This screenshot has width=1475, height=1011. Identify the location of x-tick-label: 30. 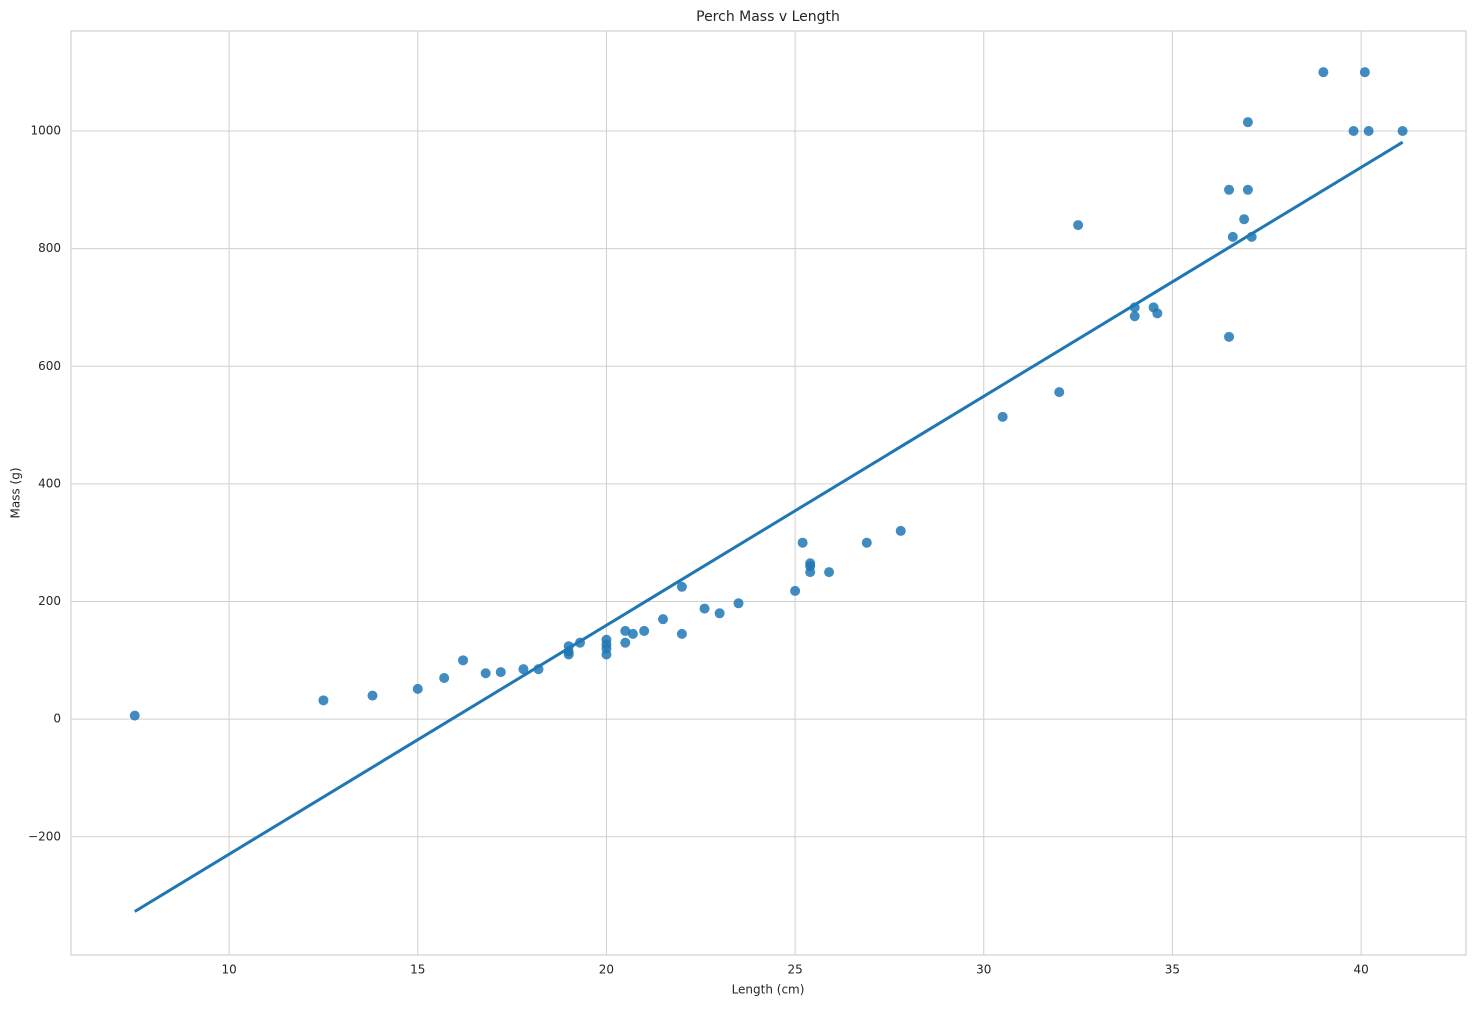
(983, 970).